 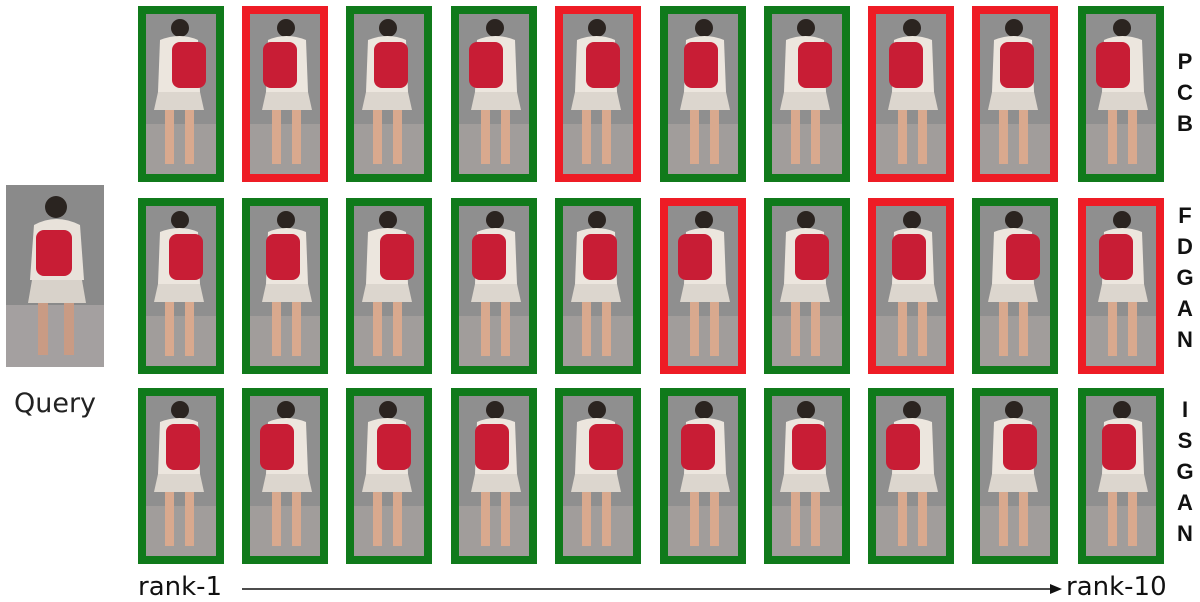 I want to click on method-letter: B, so click(x=1185, y=123).